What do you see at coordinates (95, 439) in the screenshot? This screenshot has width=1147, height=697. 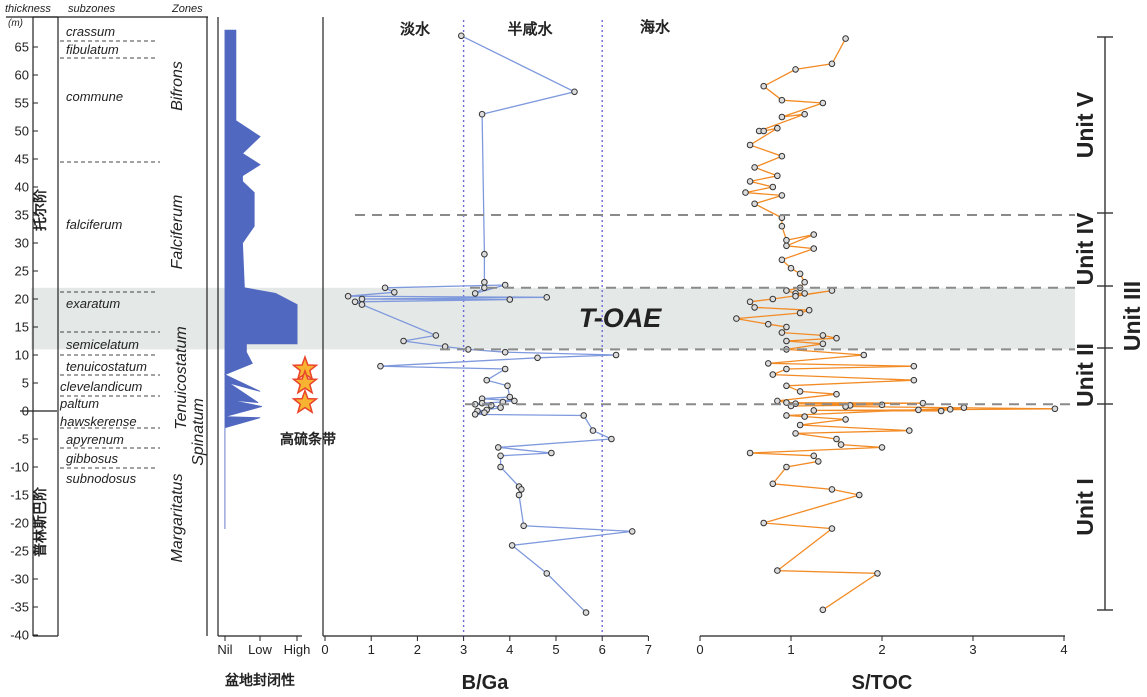 I see `subzone-apyrenum: apyrenum` at bounding box center [95, 439].